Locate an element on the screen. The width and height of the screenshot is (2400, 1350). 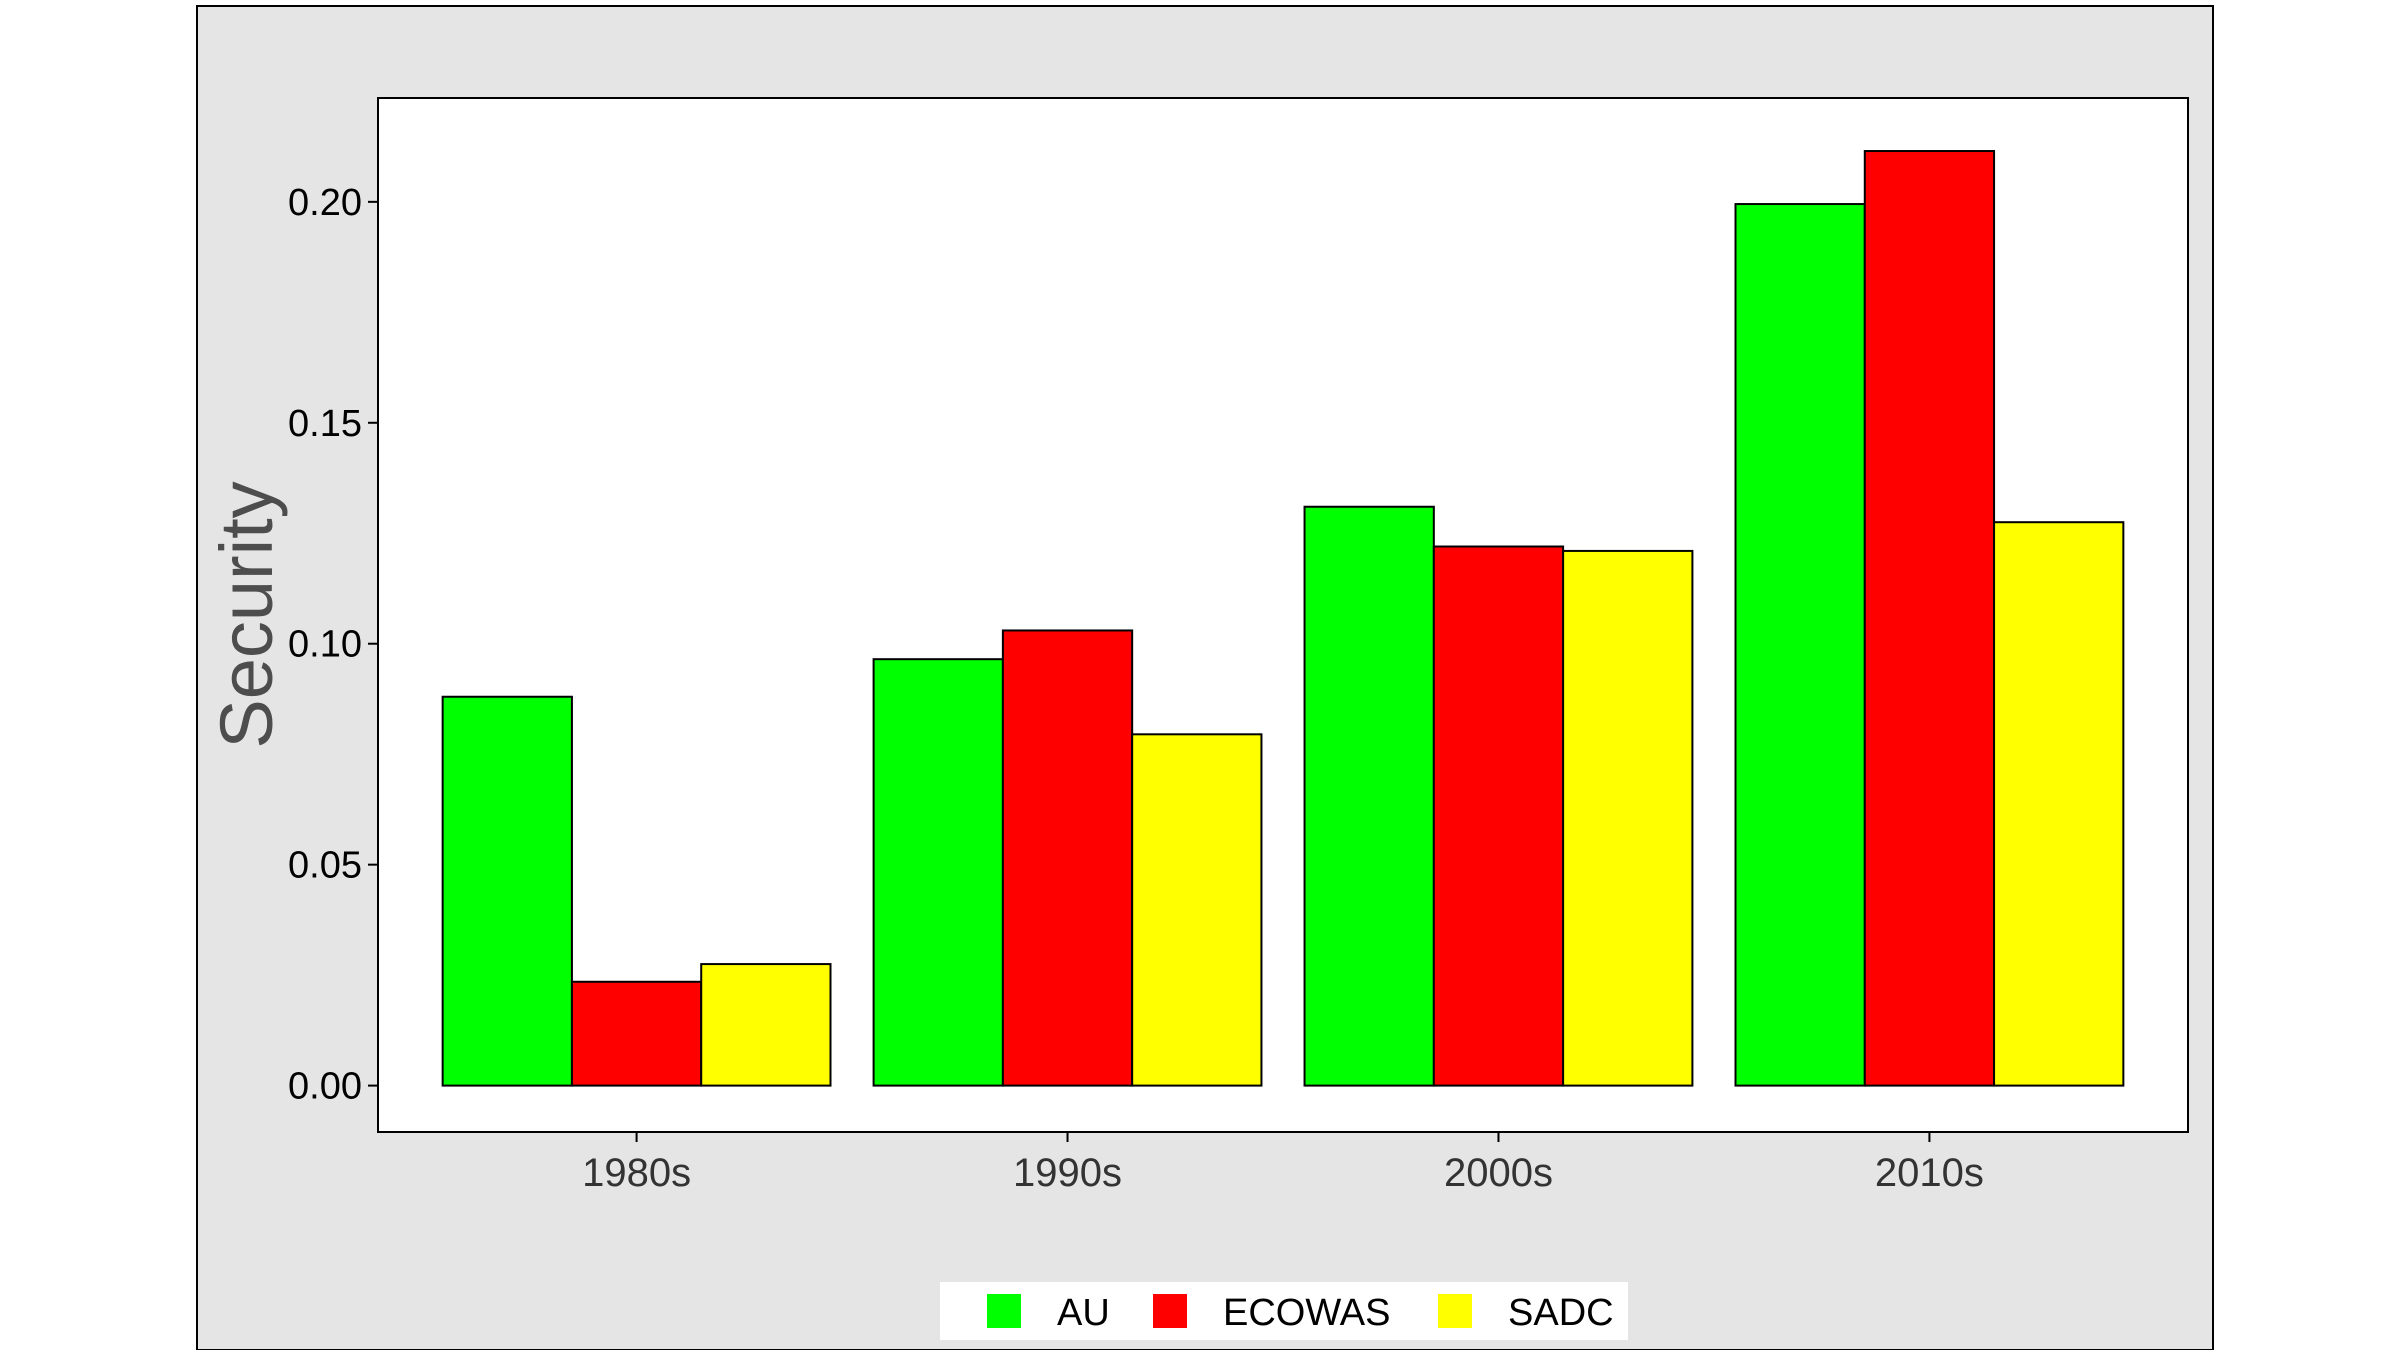
legend-label-au: AU is located at coordinates (1083, 1313).